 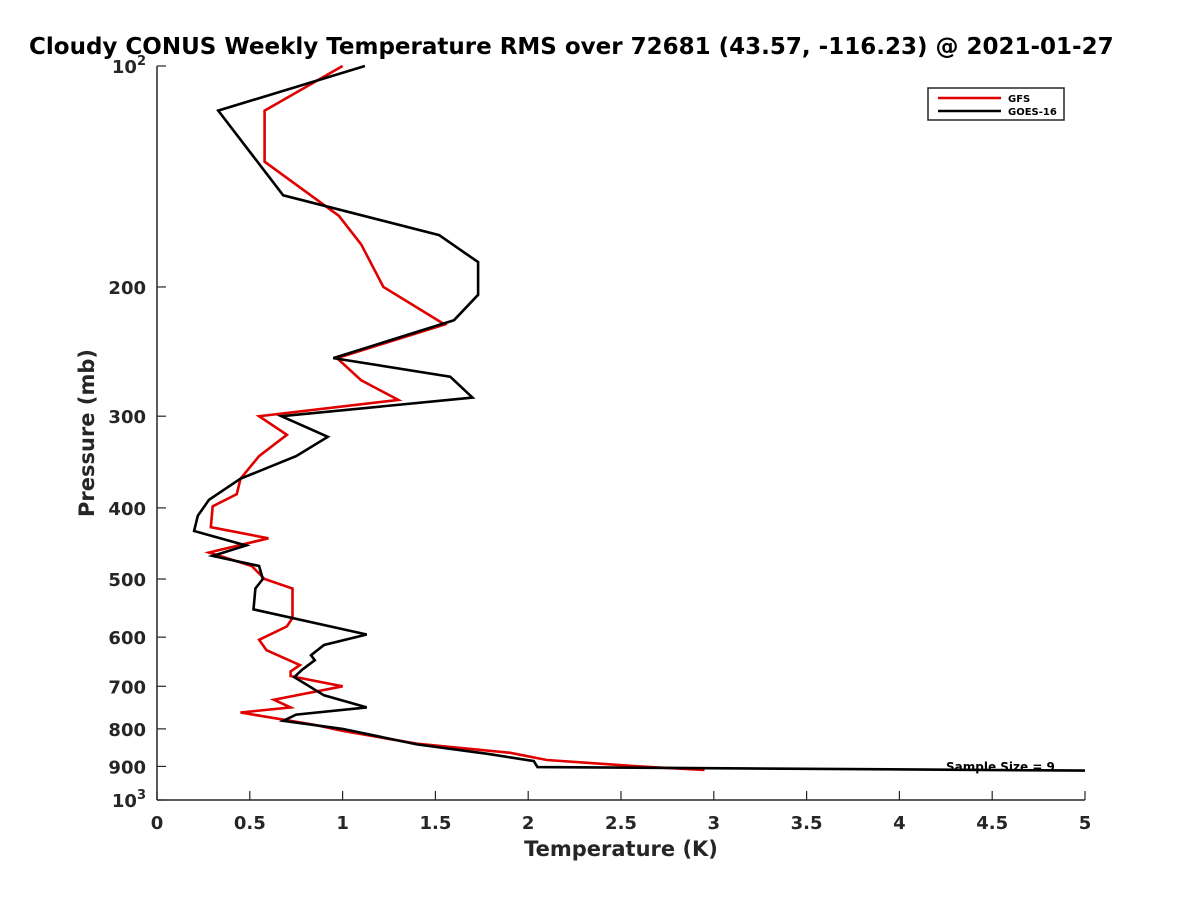 I want to click on x-tick-label: 5, so click(x=1085, y=823).